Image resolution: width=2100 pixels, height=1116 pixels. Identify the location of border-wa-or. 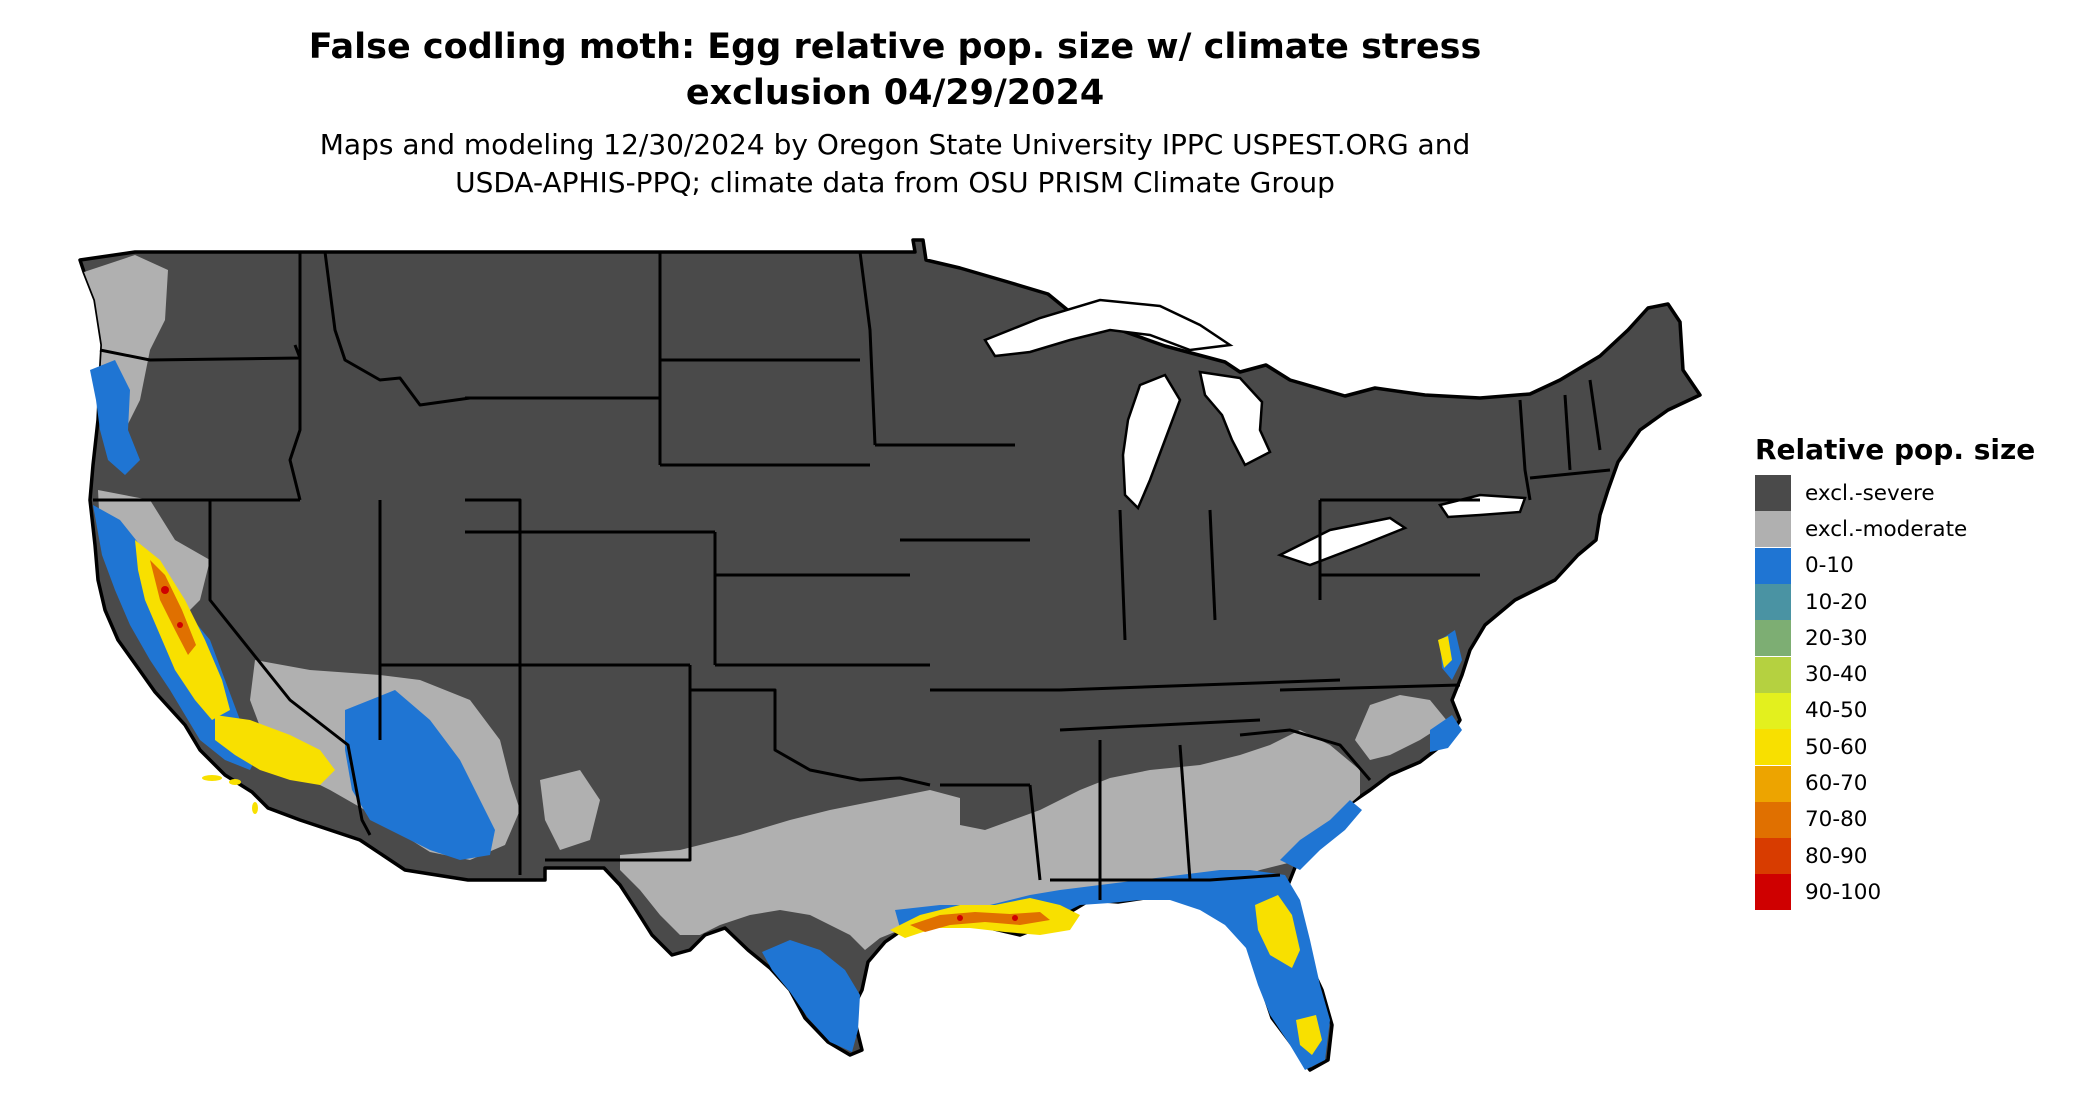
(200, 353).